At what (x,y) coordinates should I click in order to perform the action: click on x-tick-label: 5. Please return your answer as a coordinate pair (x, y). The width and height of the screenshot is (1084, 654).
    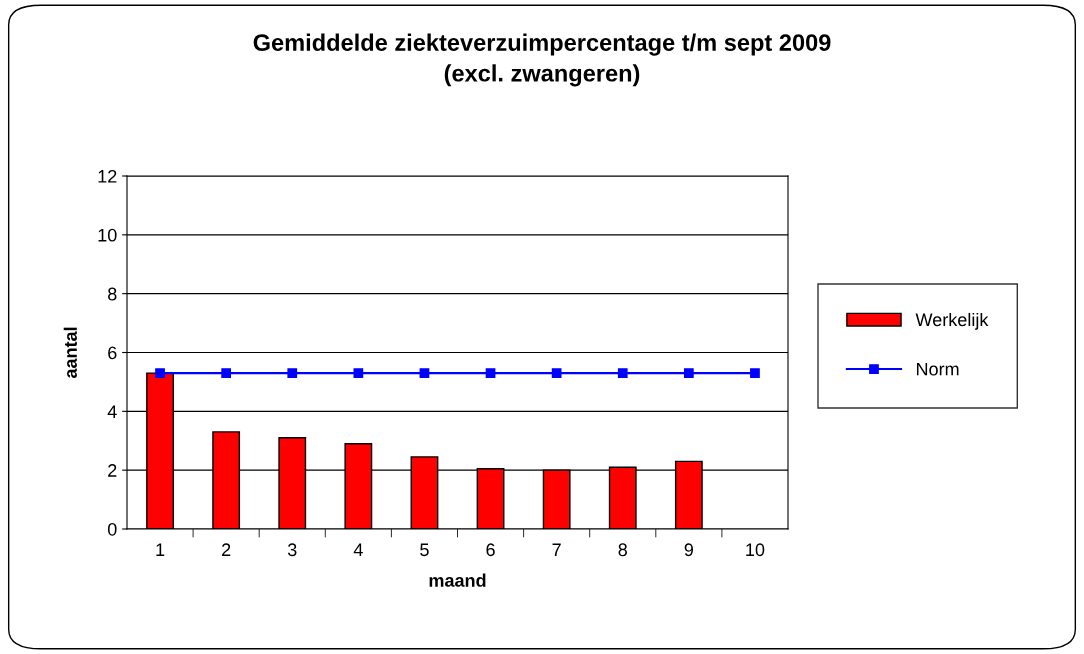
    Looking at the image, I should click on (424, 550).